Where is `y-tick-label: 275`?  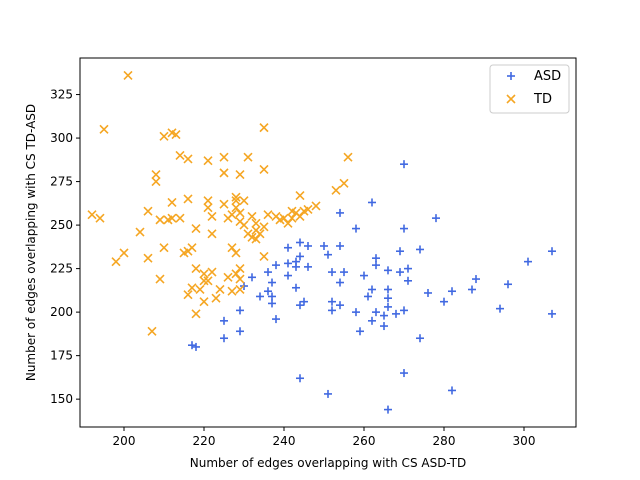
y-tick-label: 275 is located at coordinates (61, 182).